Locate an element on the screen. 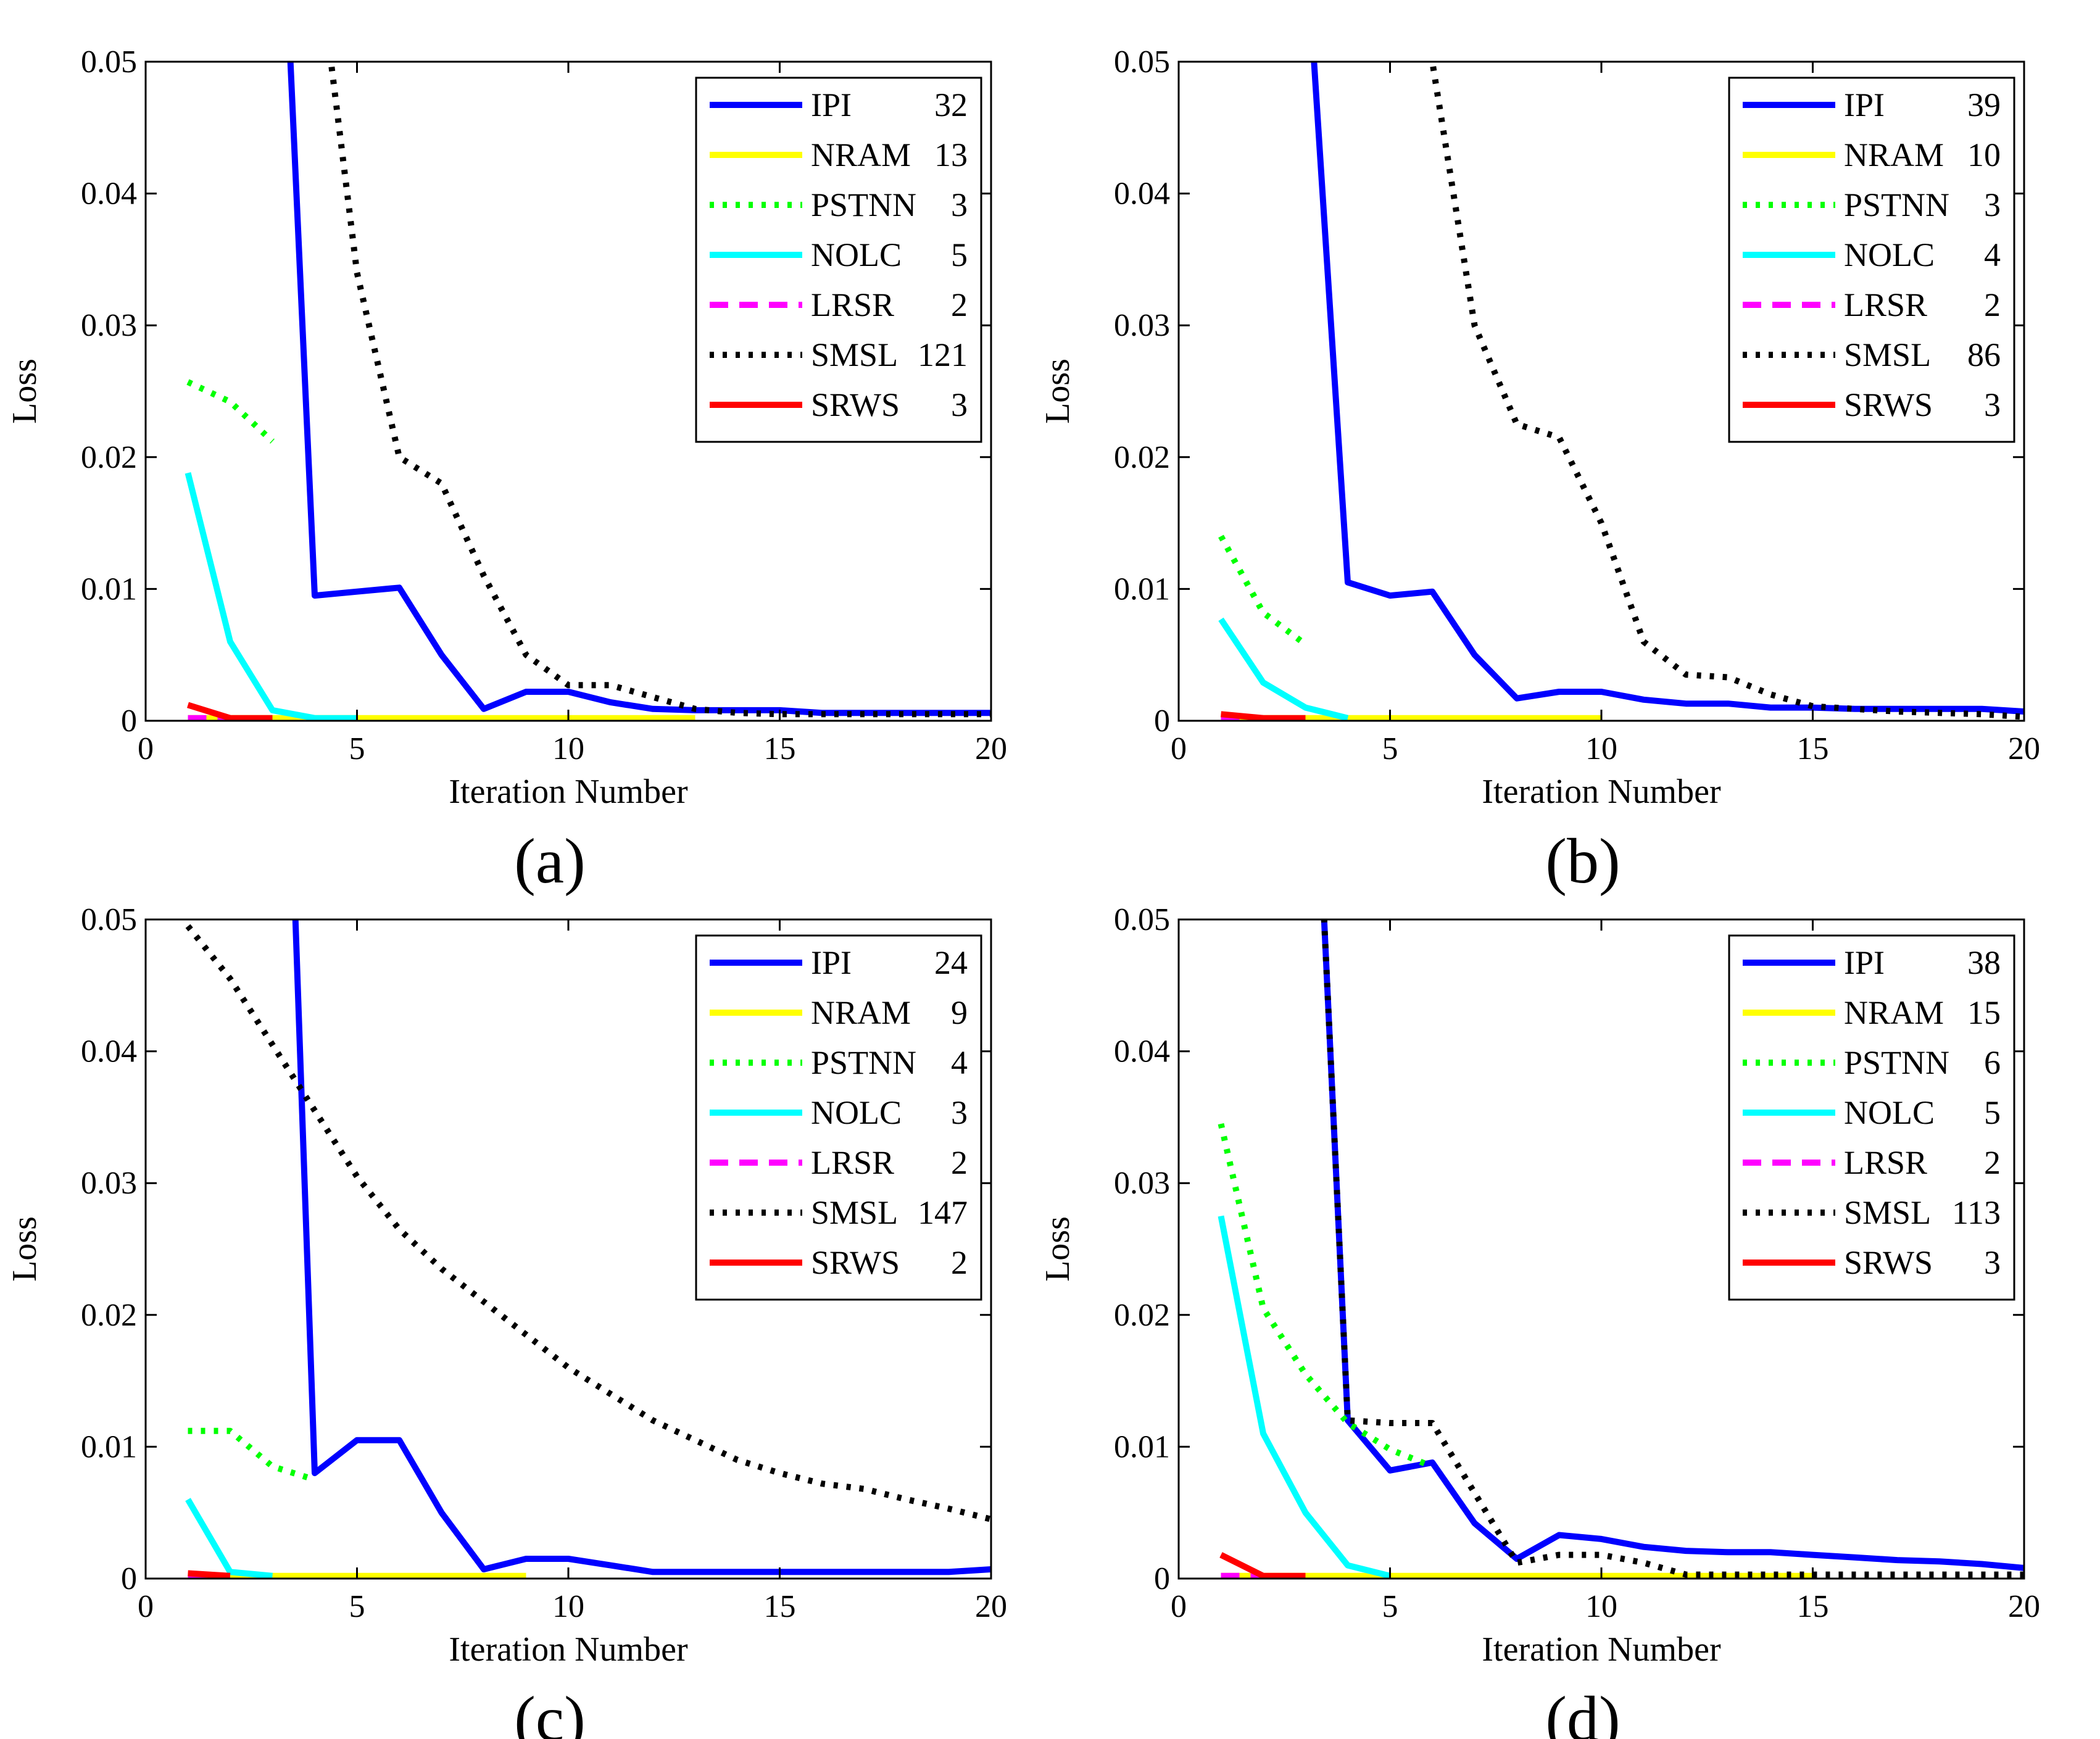 Image resolution: width=2100 pixels, height=1739 pixels. legend-count-smsl: 86 is located at coordinates (1984, 354).